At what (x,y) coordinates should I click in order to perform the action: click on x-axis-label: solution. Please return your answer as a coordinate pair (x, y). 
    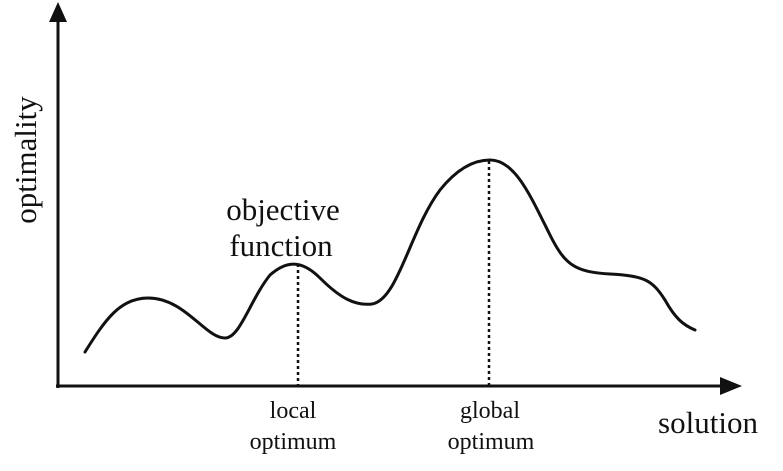
    Looking at the image, I should click on (708, 422).